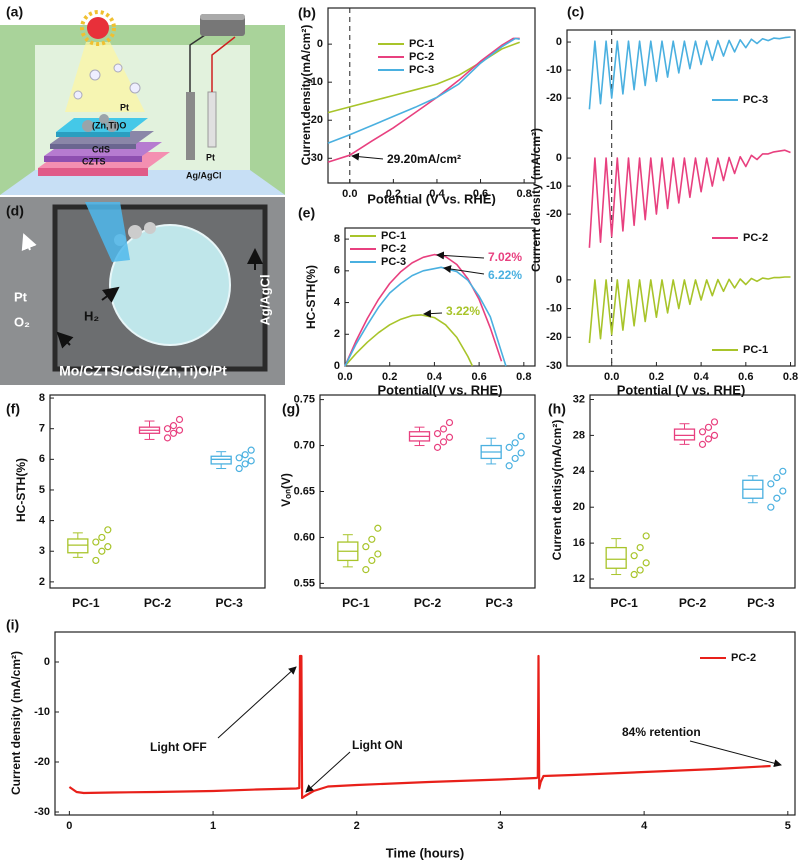 Image resolution: width=803 pixels, height=867 pixels. Describe the element at coordinates (557, 490) in the screenshot. I see `y-axis-label: Current dentisy(mA/cm²)` at that location.